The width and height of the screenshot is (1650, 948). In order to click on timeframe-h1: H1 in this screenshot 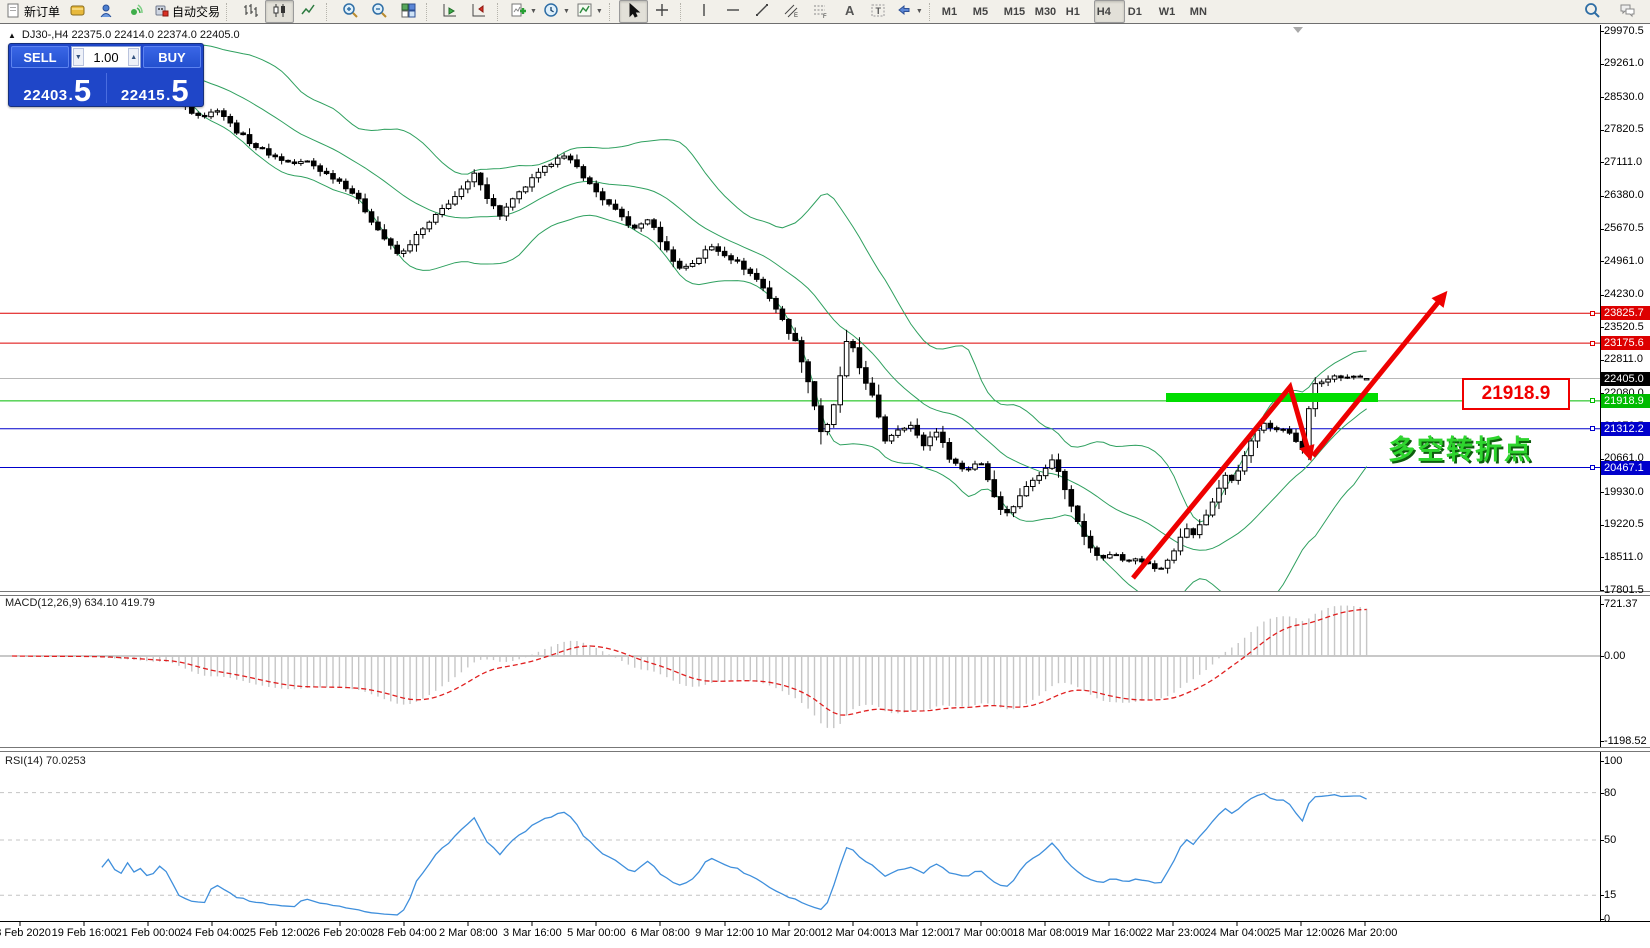, I will do `click(1078, 11)`.